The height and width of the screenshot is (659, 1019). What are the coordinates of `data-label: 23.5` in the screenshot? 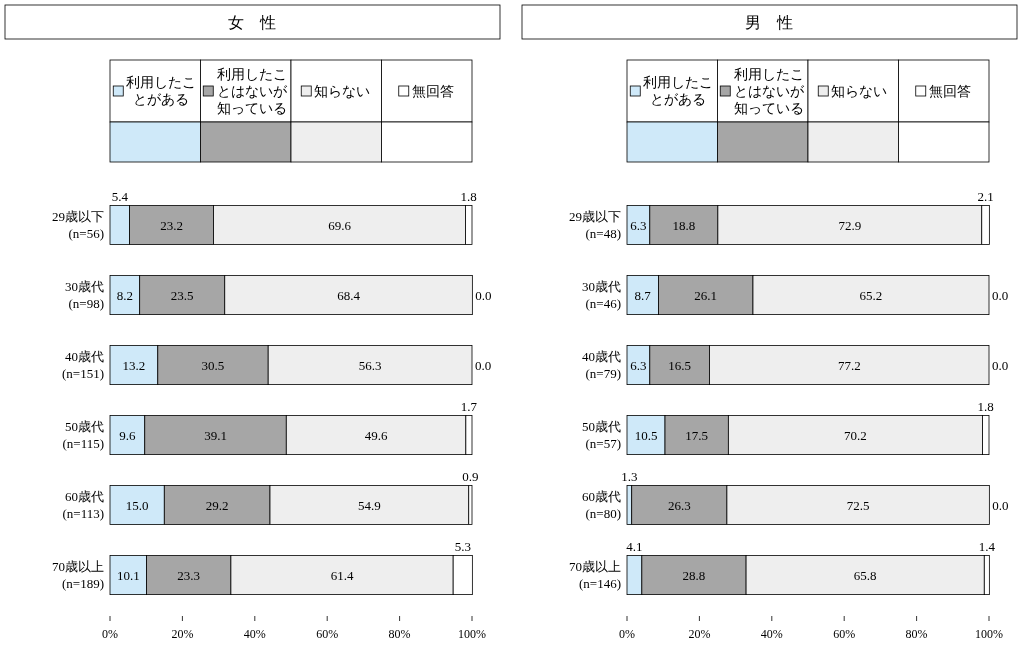 It's located at (182, 295).